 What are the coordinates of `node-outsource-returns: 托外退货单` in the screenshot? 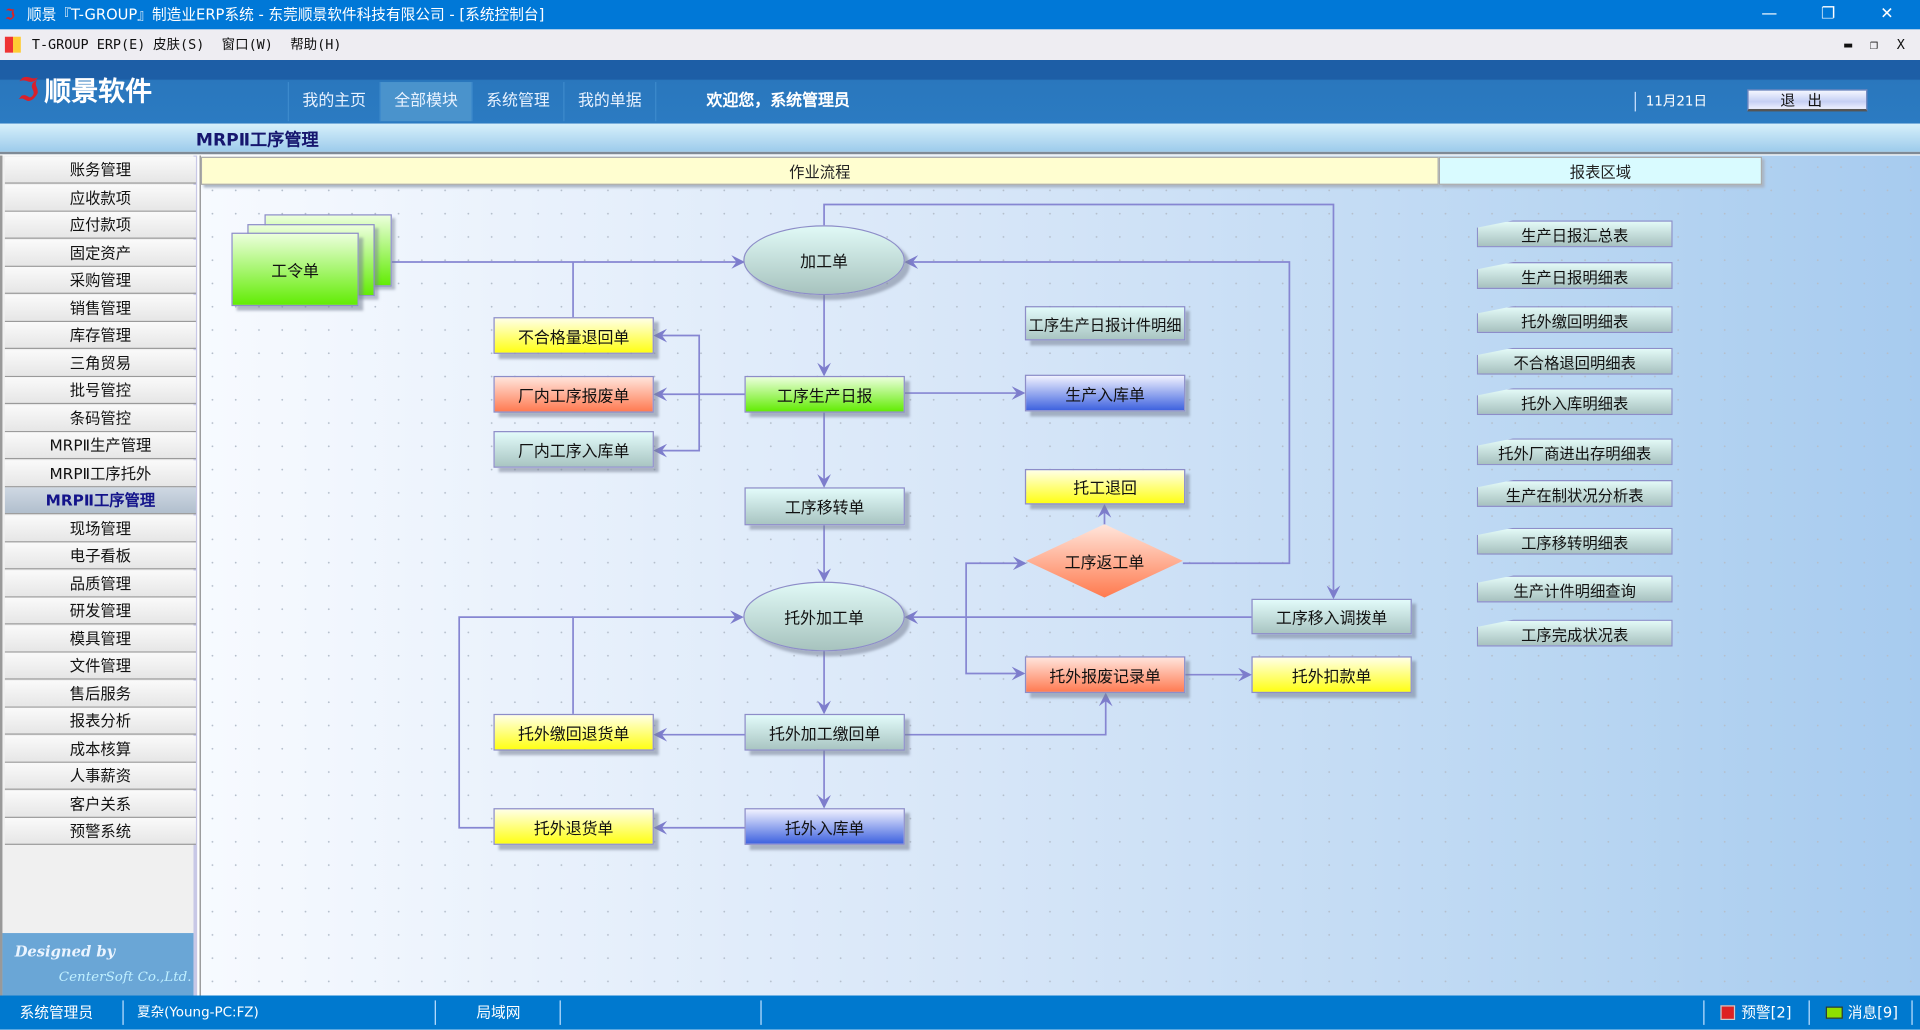 It's located at (573, 826).